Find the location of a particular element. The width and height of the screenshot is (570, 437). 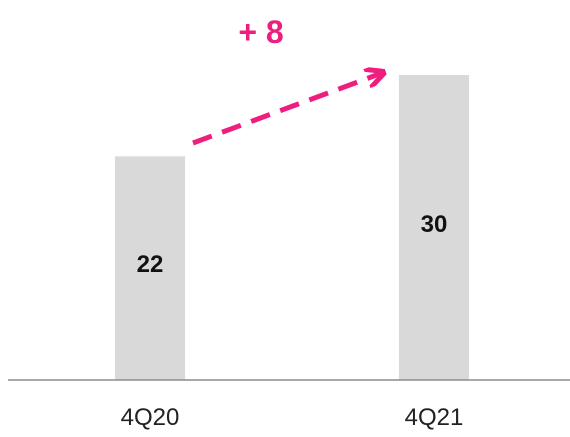

x-tick-label-4q20: 4Q20 is located at coordinates (150, 417).